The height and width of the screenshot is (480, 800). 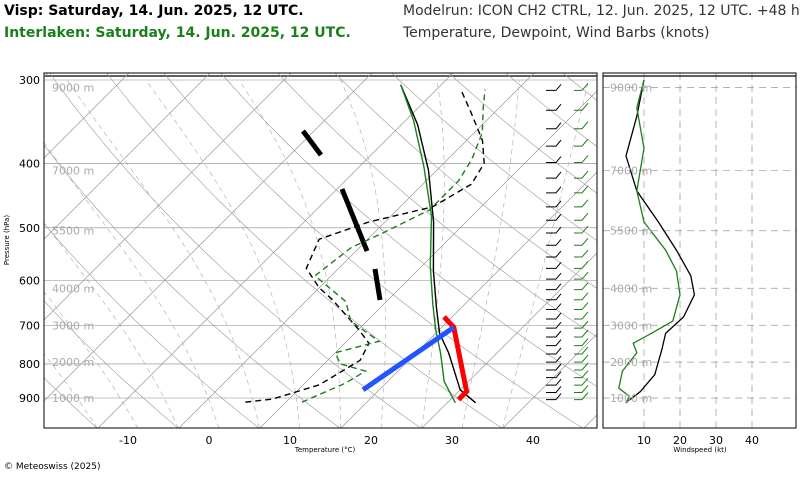 What do you see at coordinates (29, 163) in the screenshot?
I see `pressure-tick-label: 400` at bounding box center [29, 163].